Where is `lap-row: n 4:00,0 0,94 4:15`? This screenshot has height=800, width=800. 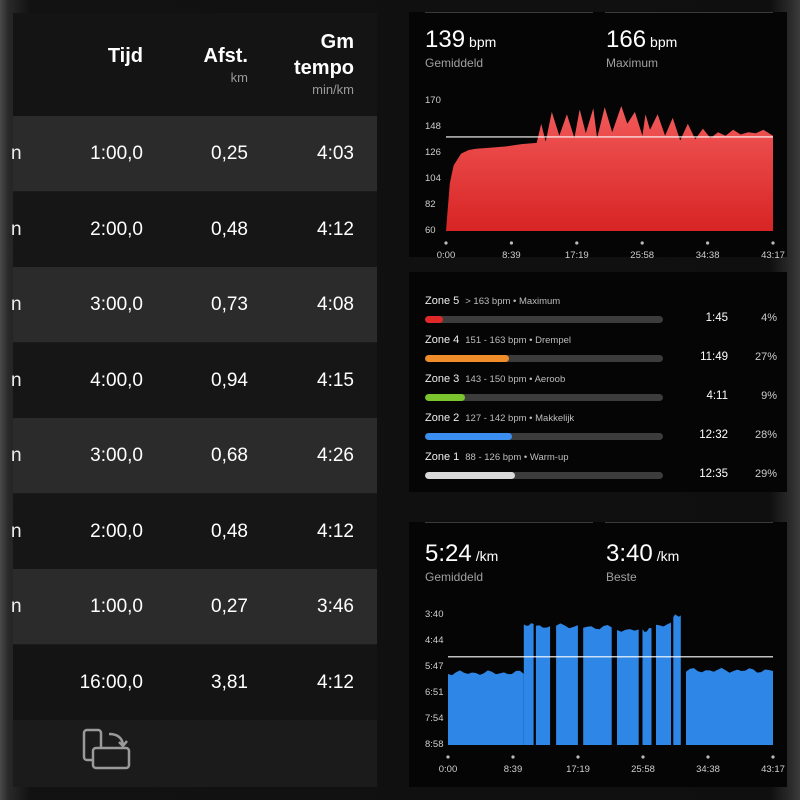
lap-row: n 4:00,0 0,94 4:15 is located at coordinates (194, 380).